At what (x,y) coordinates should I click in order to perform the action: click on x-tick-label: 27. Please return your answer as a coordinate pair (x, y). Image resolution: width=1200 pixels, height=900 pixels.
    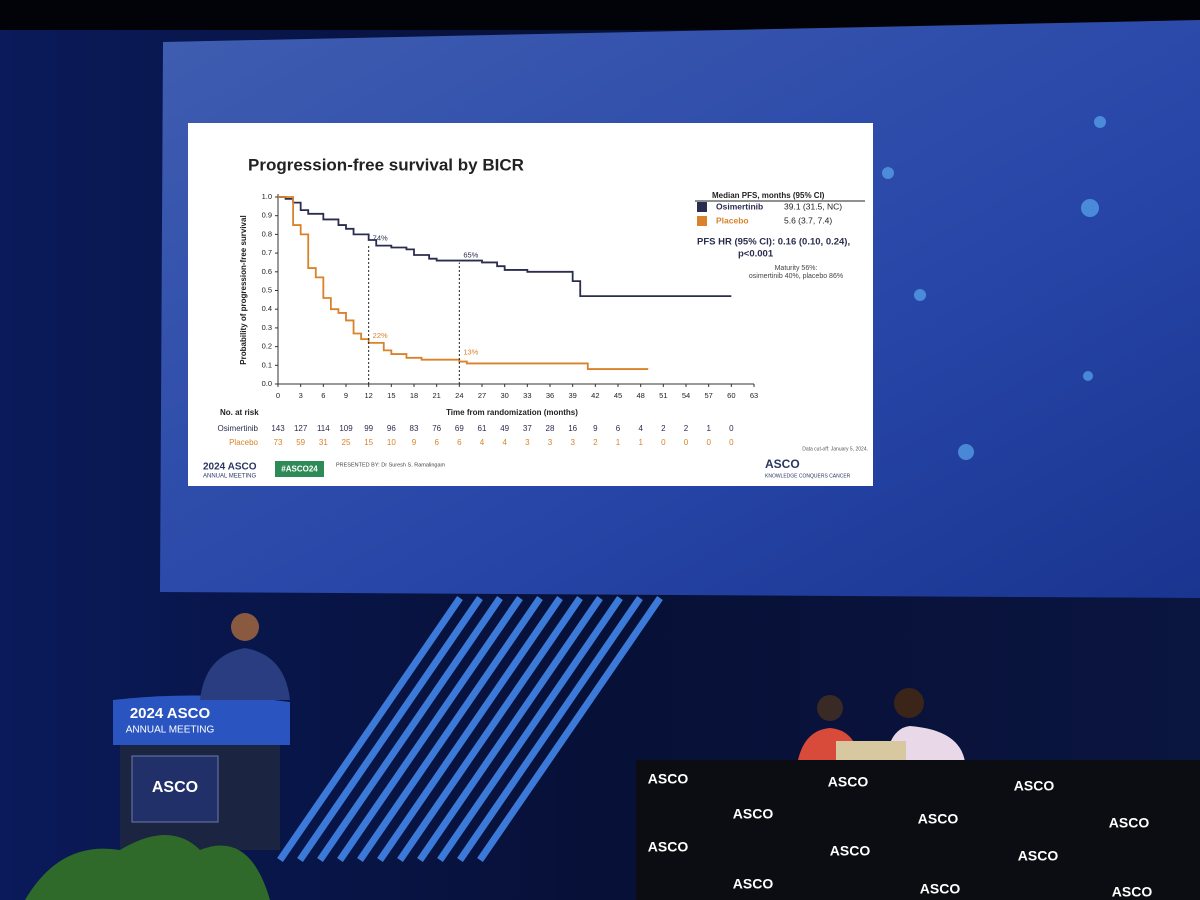
    Looking at the image, I should click on (482, 395).